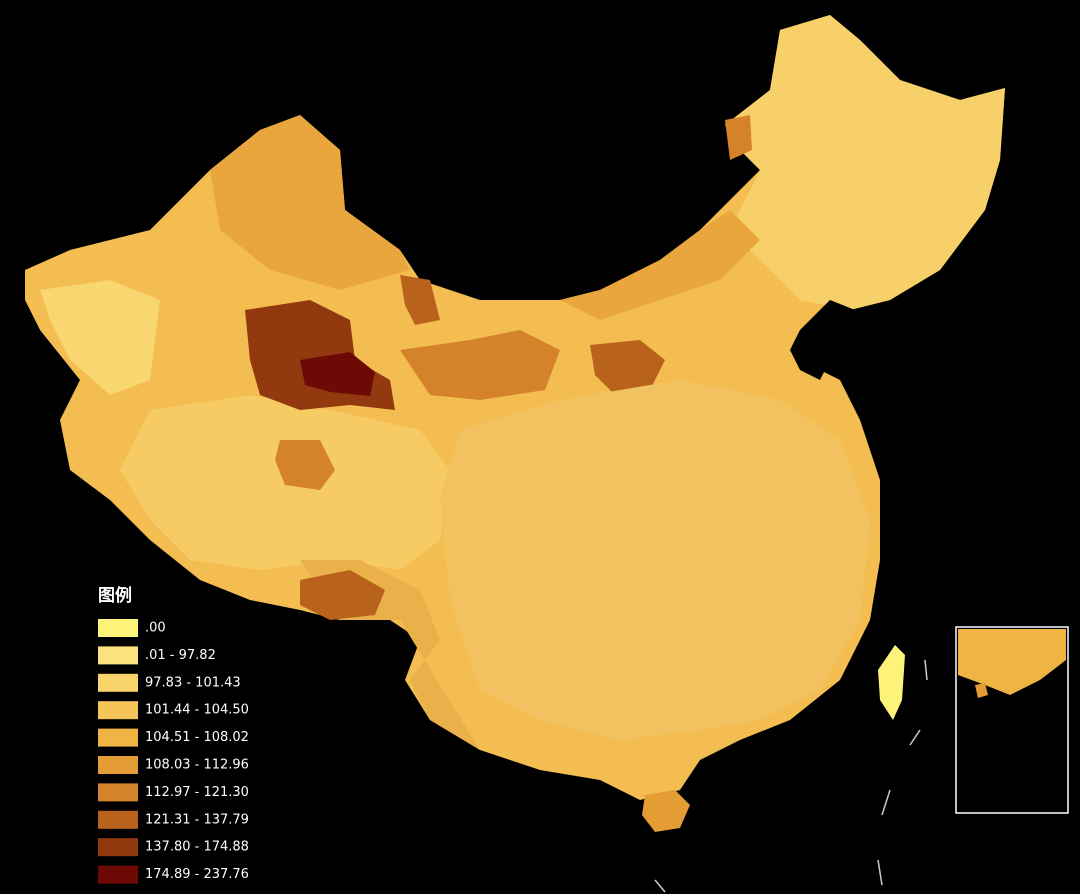  What do you see at coordinates (791, 776) in the screenshot?
I see `sea-boundaries` at bounding box center [791, 776].